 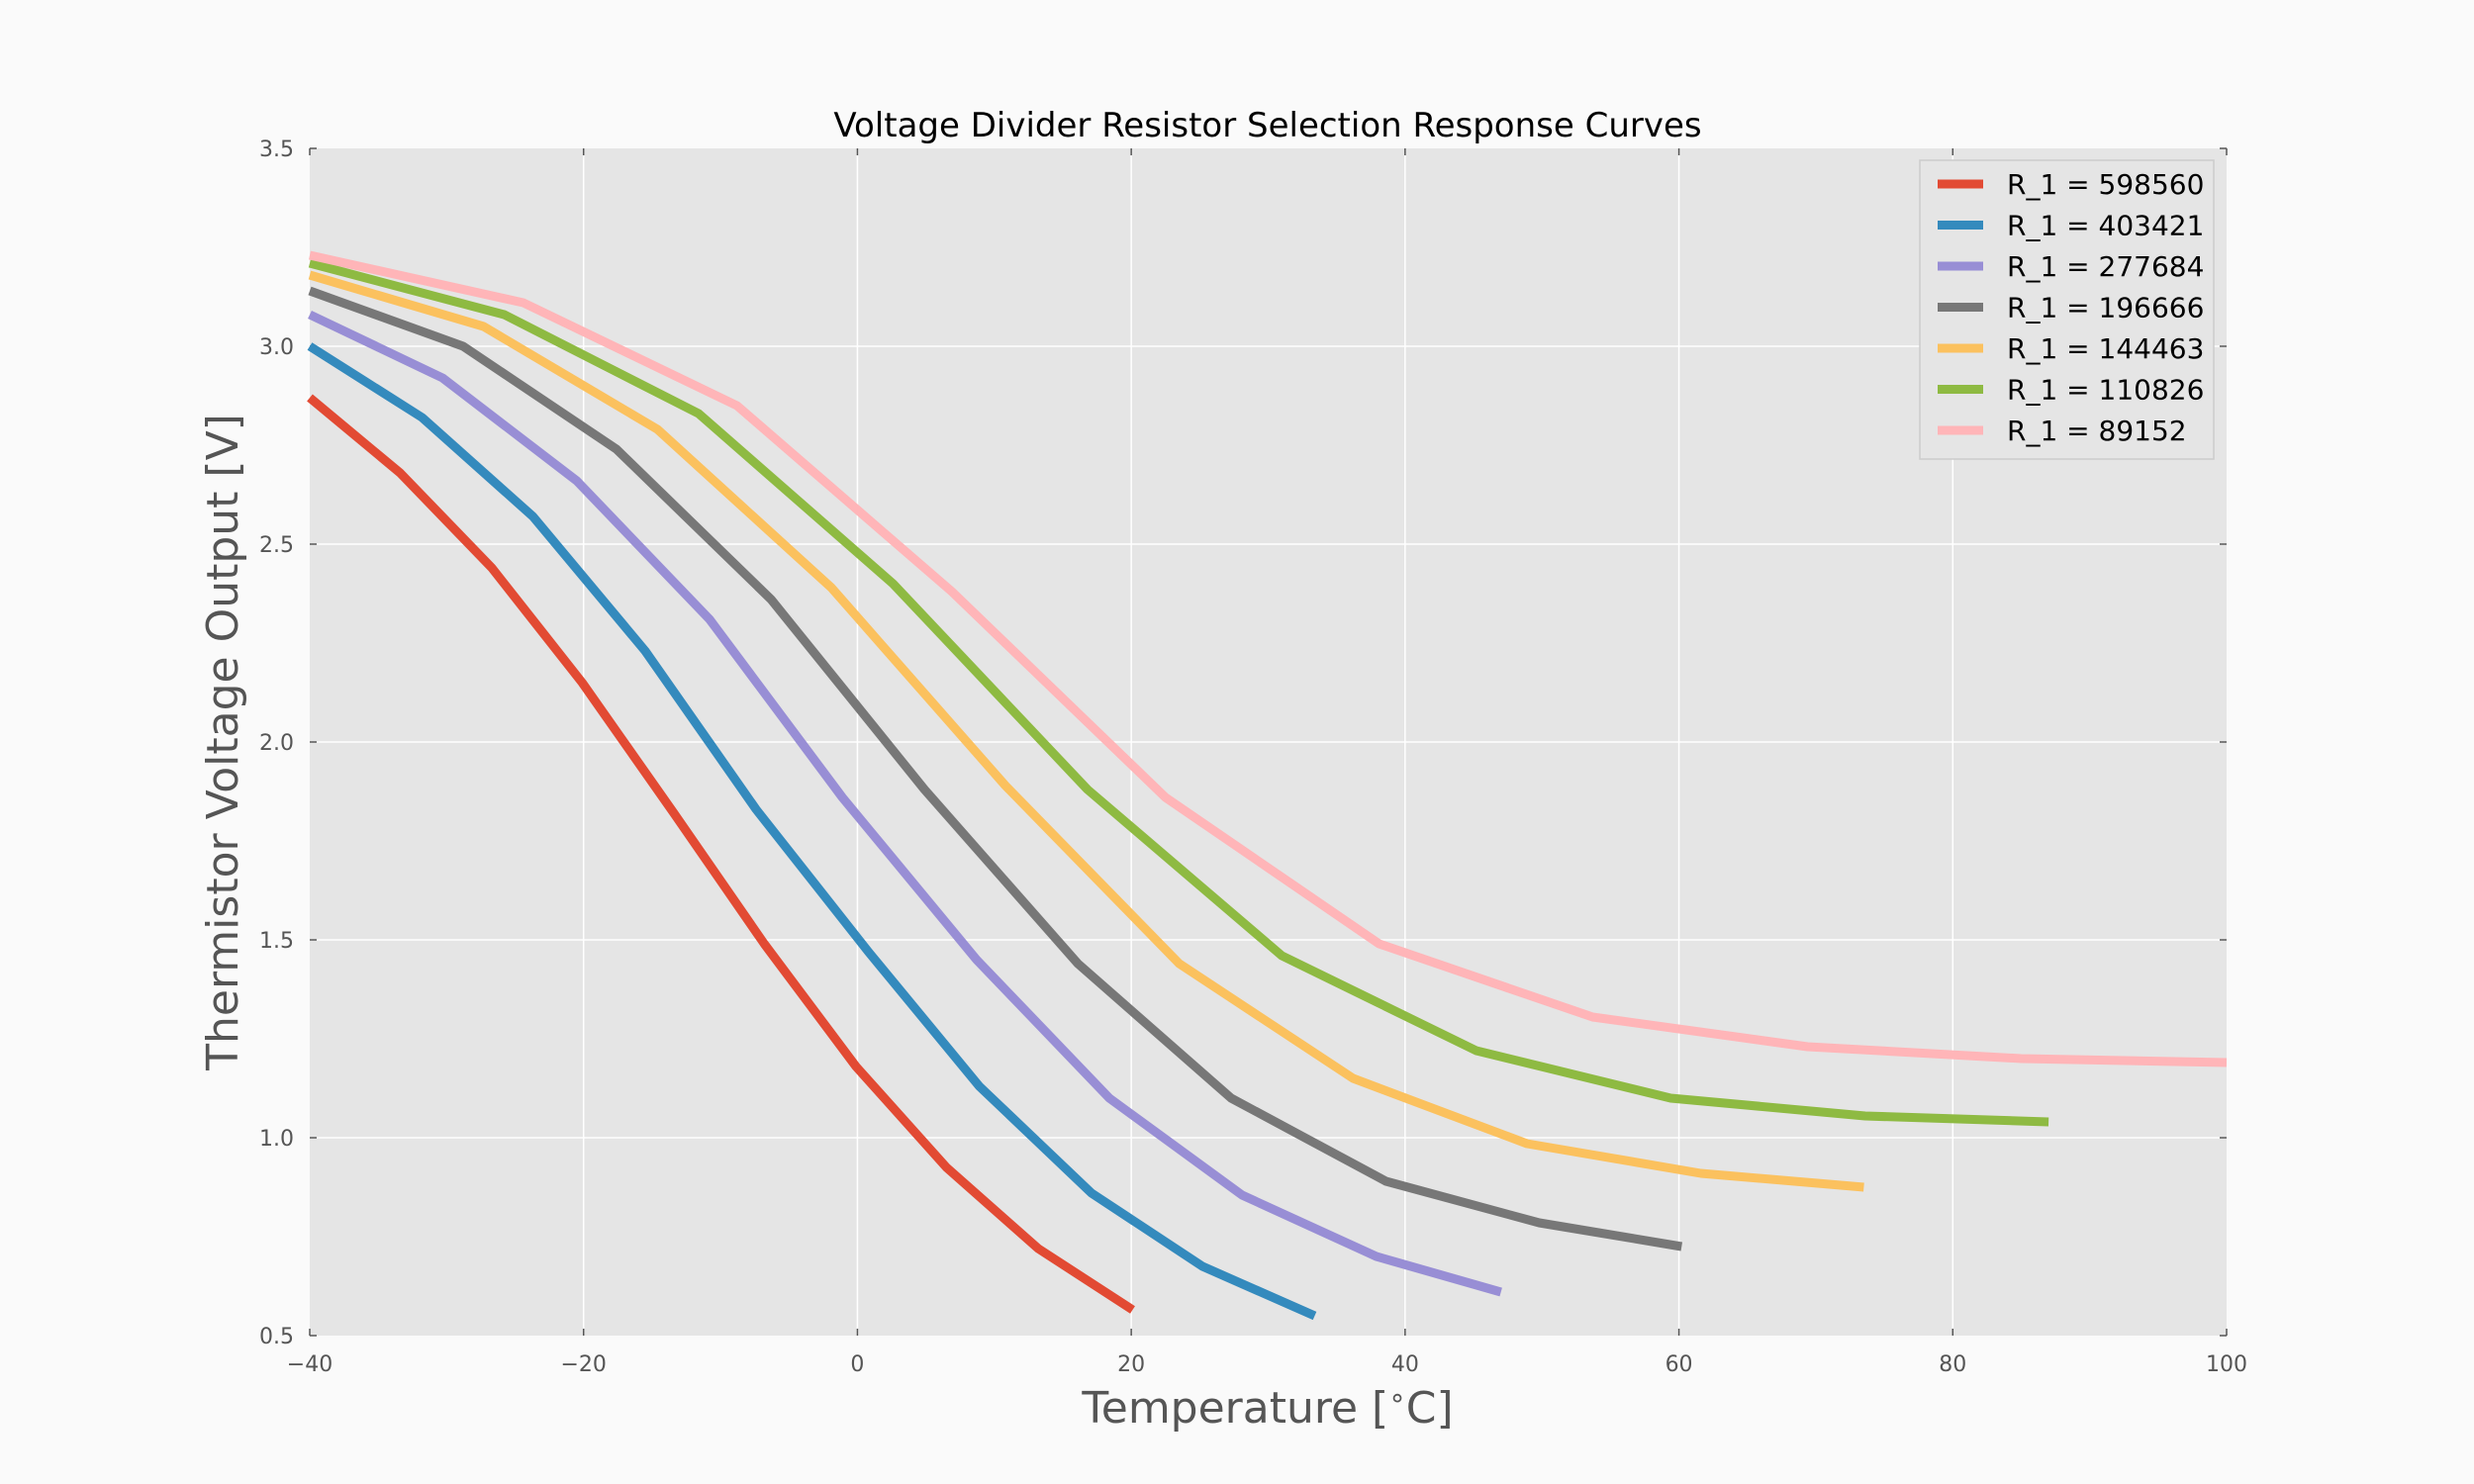 I want to click on y-tick-label: 3.5, so click(x=277, y=150).